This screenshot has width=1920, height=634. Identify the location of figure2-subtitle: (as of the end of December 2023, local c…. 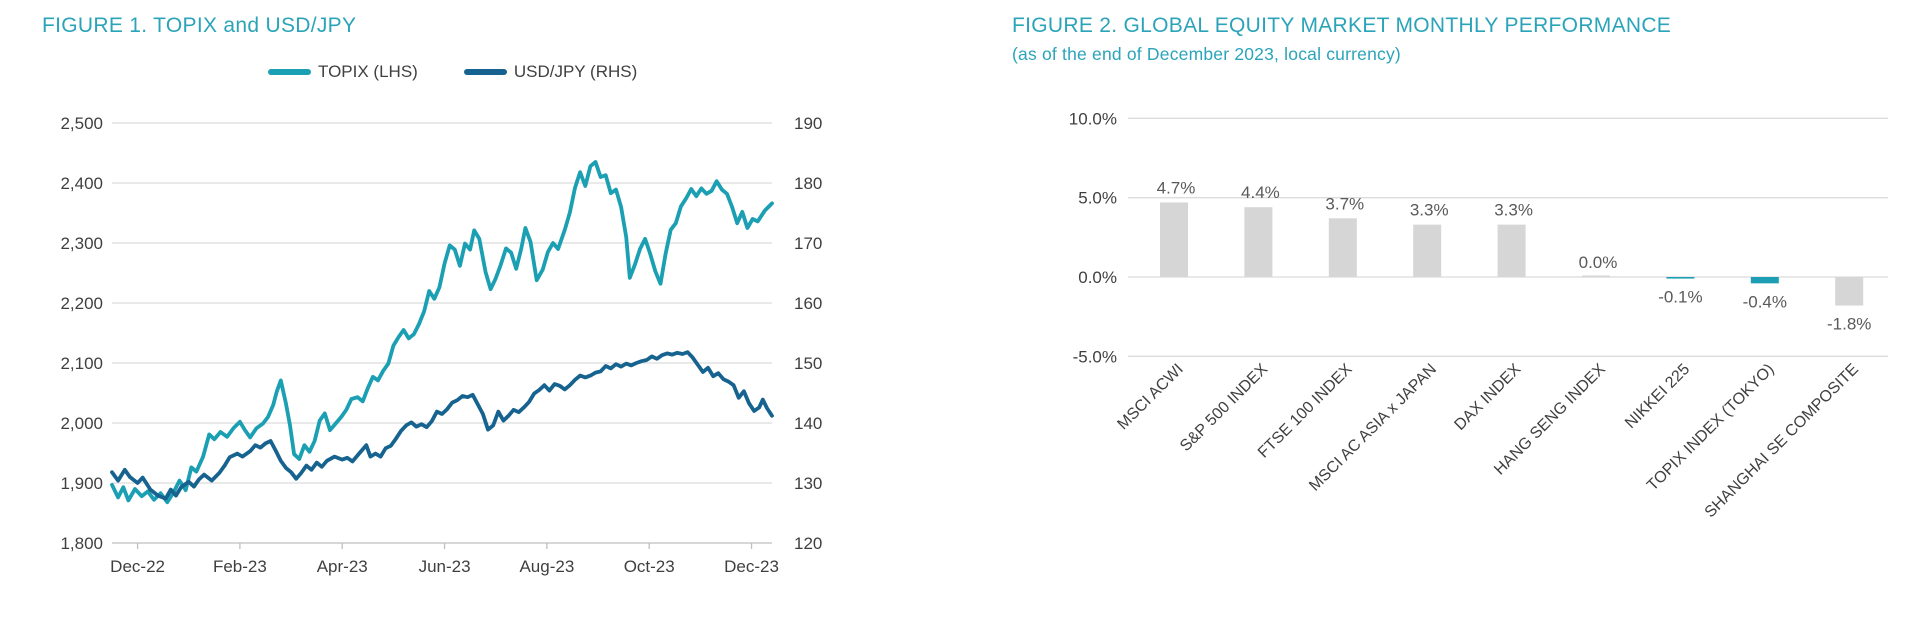
(1206, 54).